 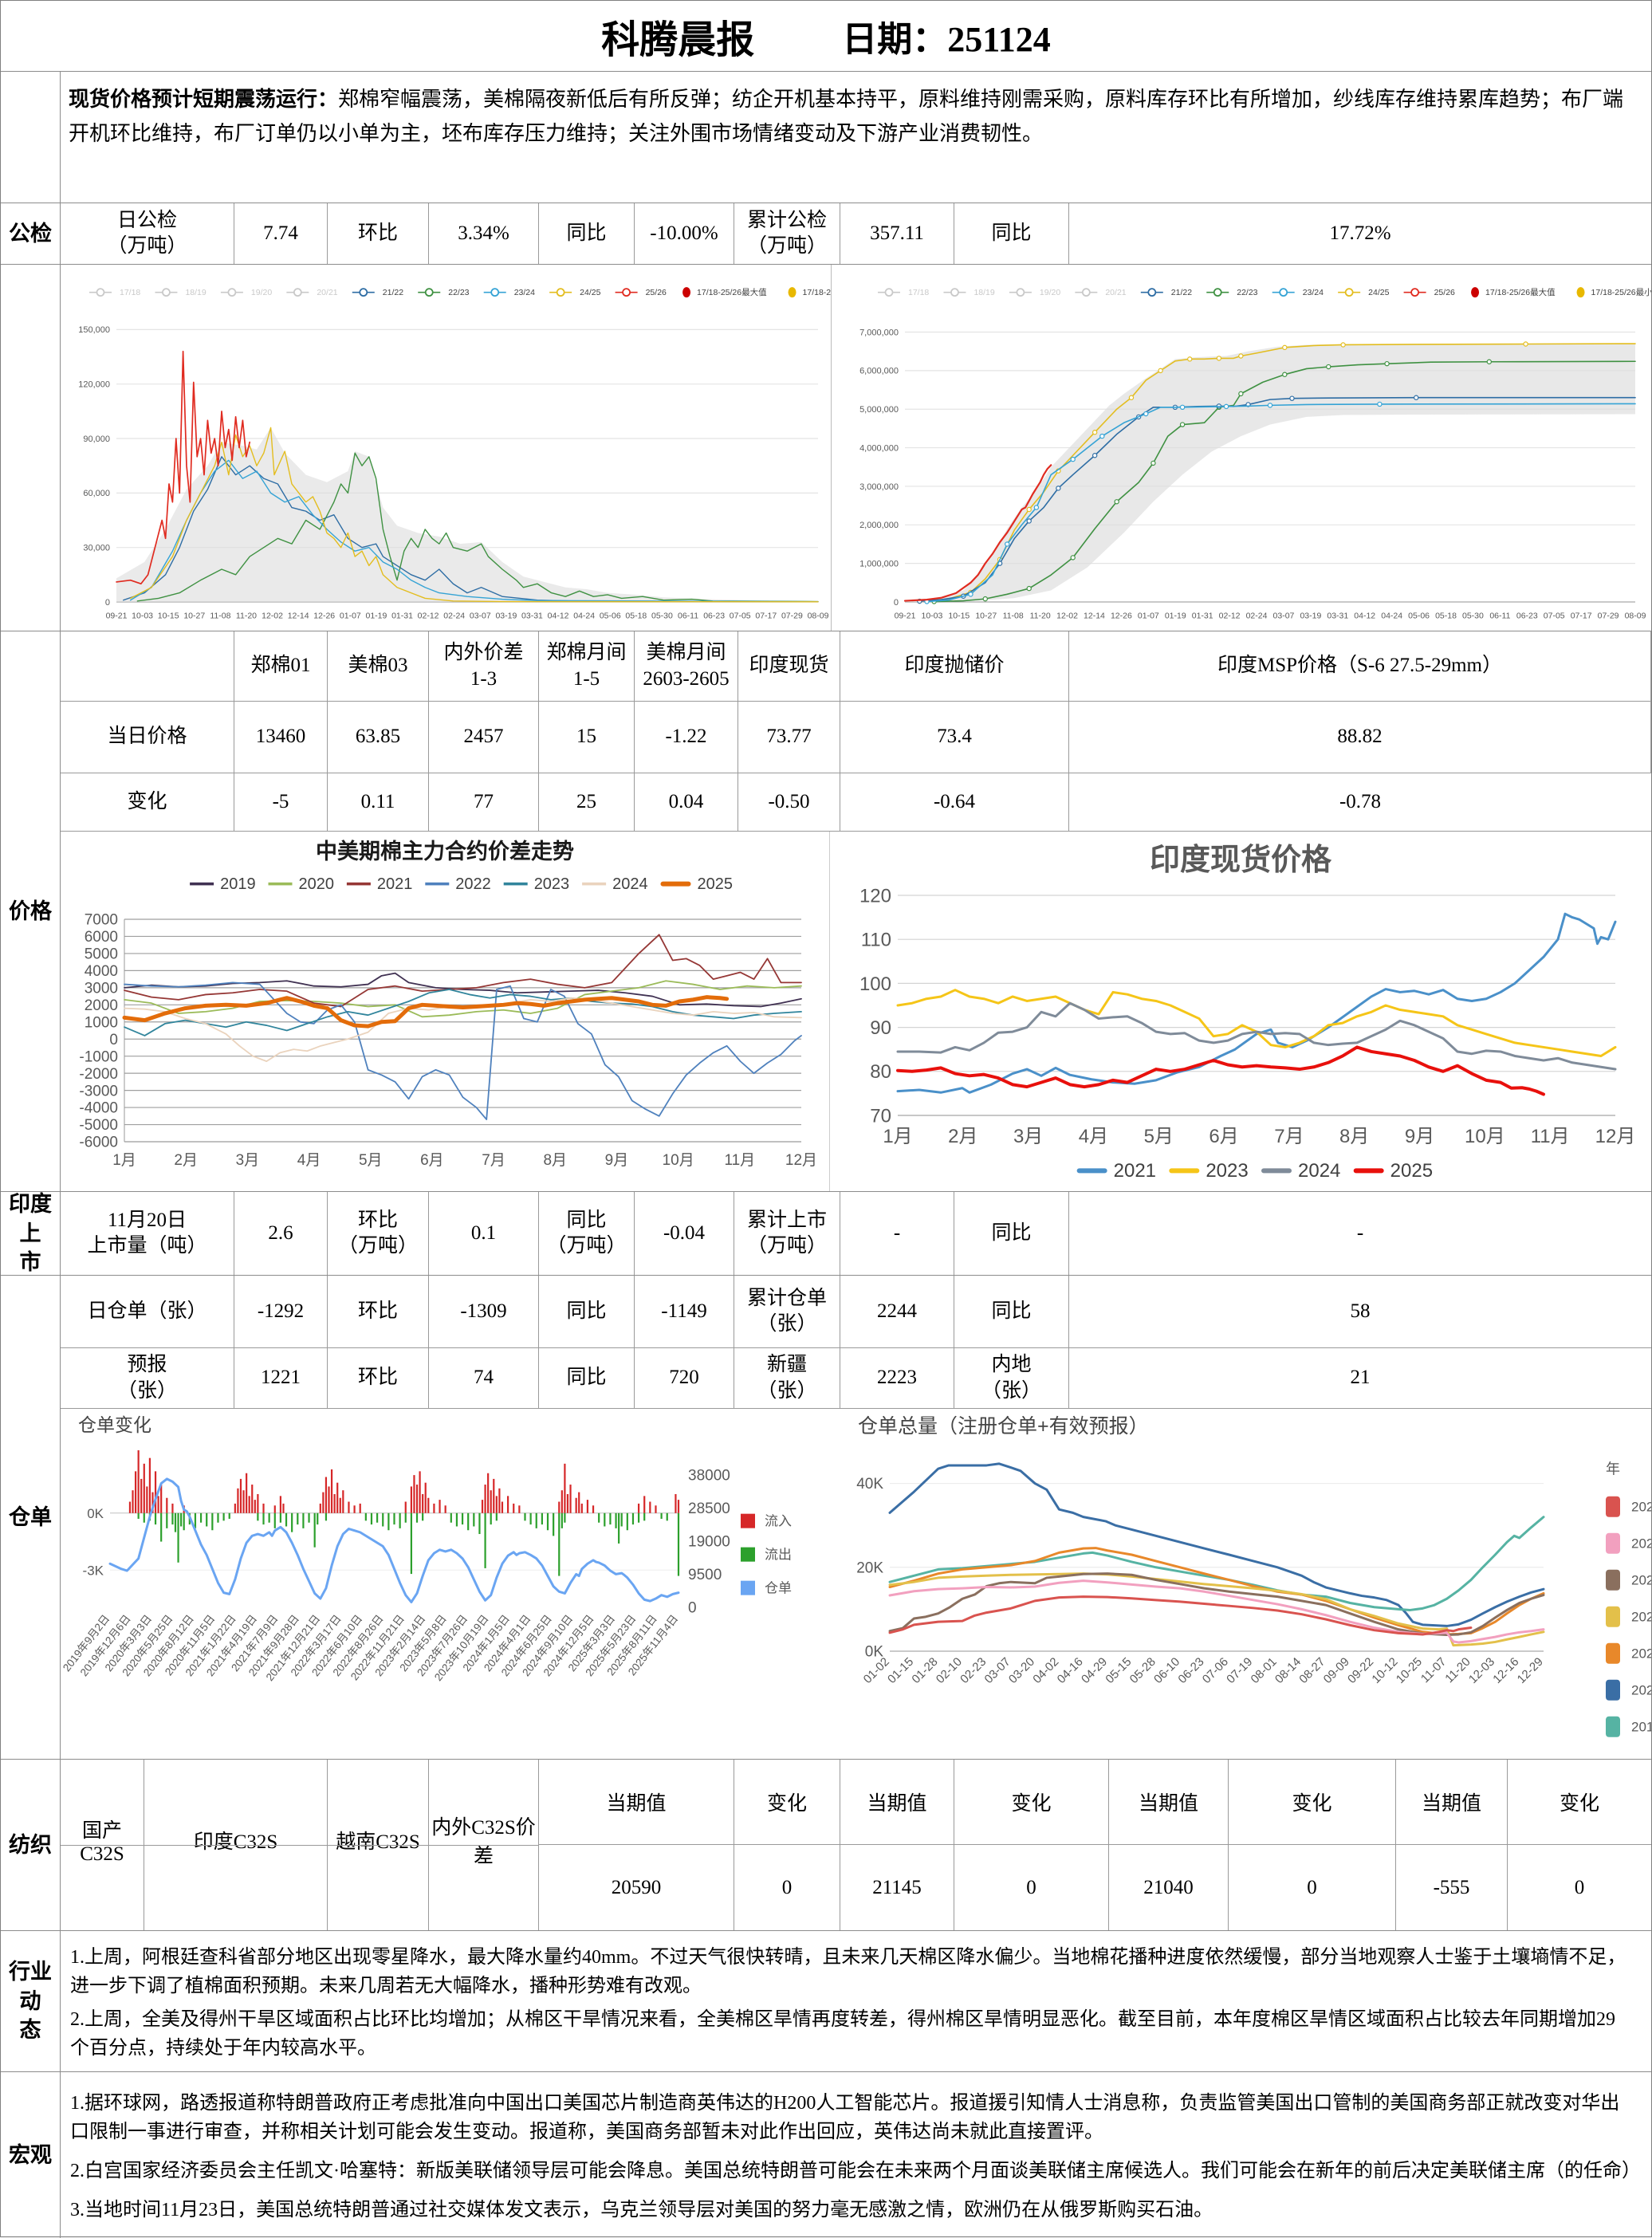 I want to click on svg-text: 10-27, so click(x=986, y=616).